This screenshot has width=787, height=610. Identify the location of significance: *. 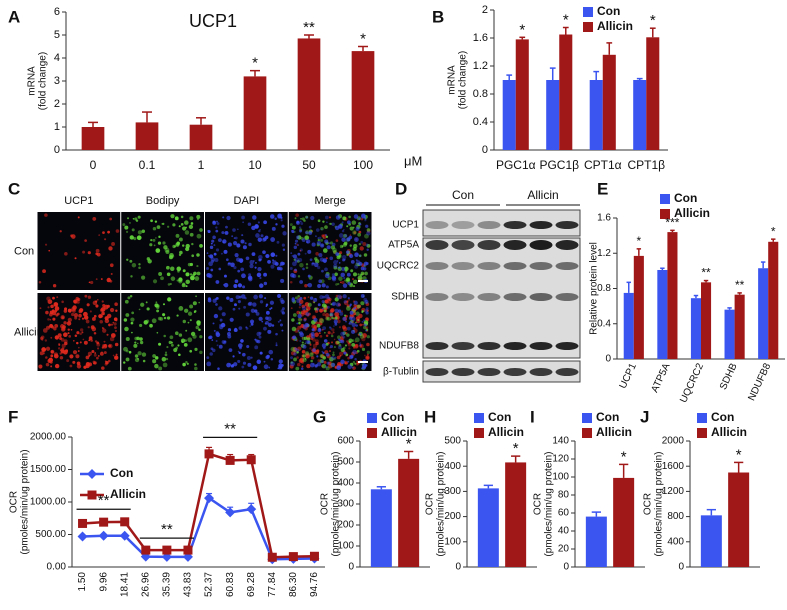
(624, 456).